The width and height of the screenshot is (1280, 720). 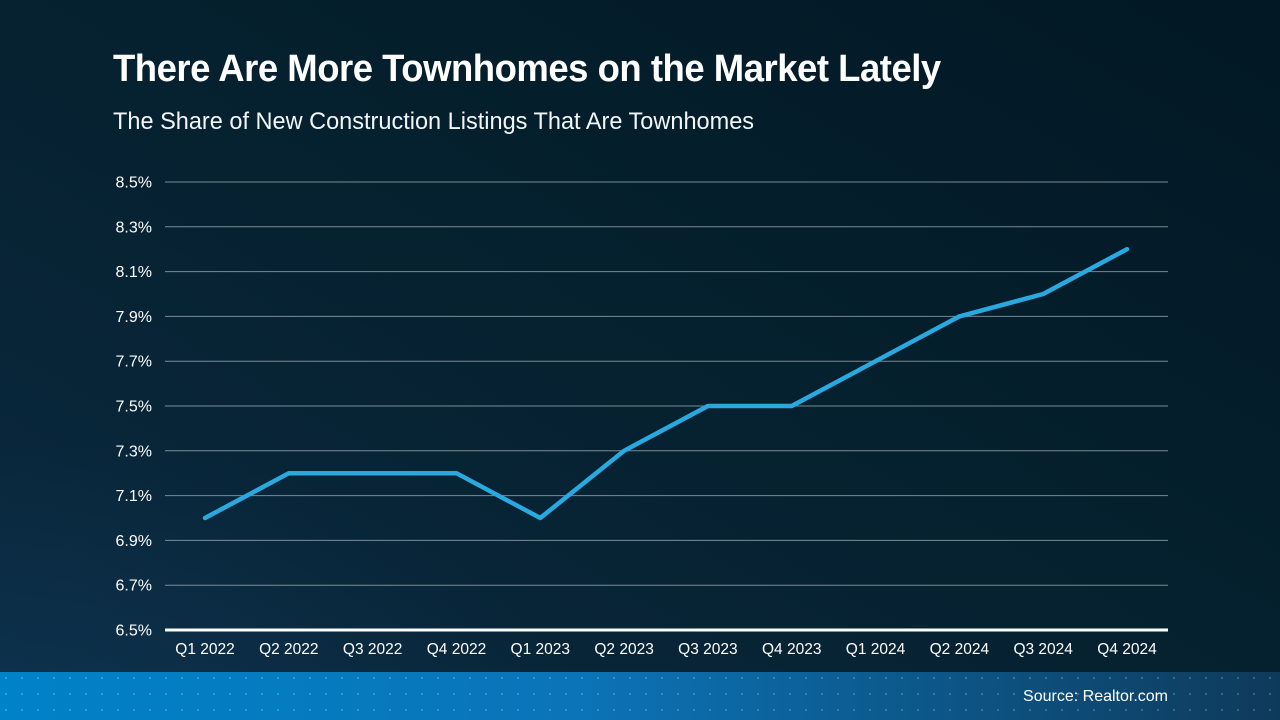 I want to click on x-tick-label: Q1 2024, so click(x=876, y=649).